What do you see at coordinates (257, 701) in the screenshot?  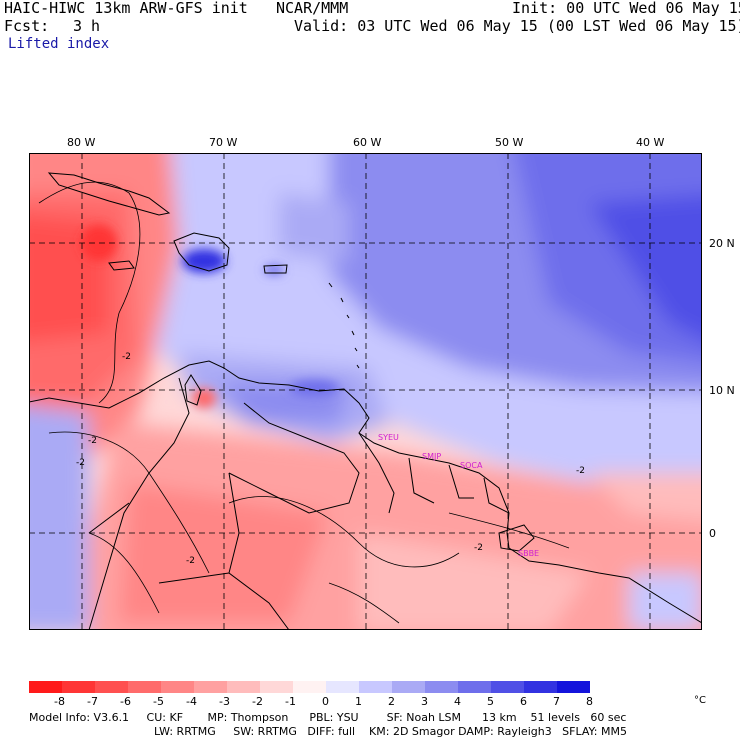 I see `colorbar-tick-label: -2` at bounding box center [257, 701].